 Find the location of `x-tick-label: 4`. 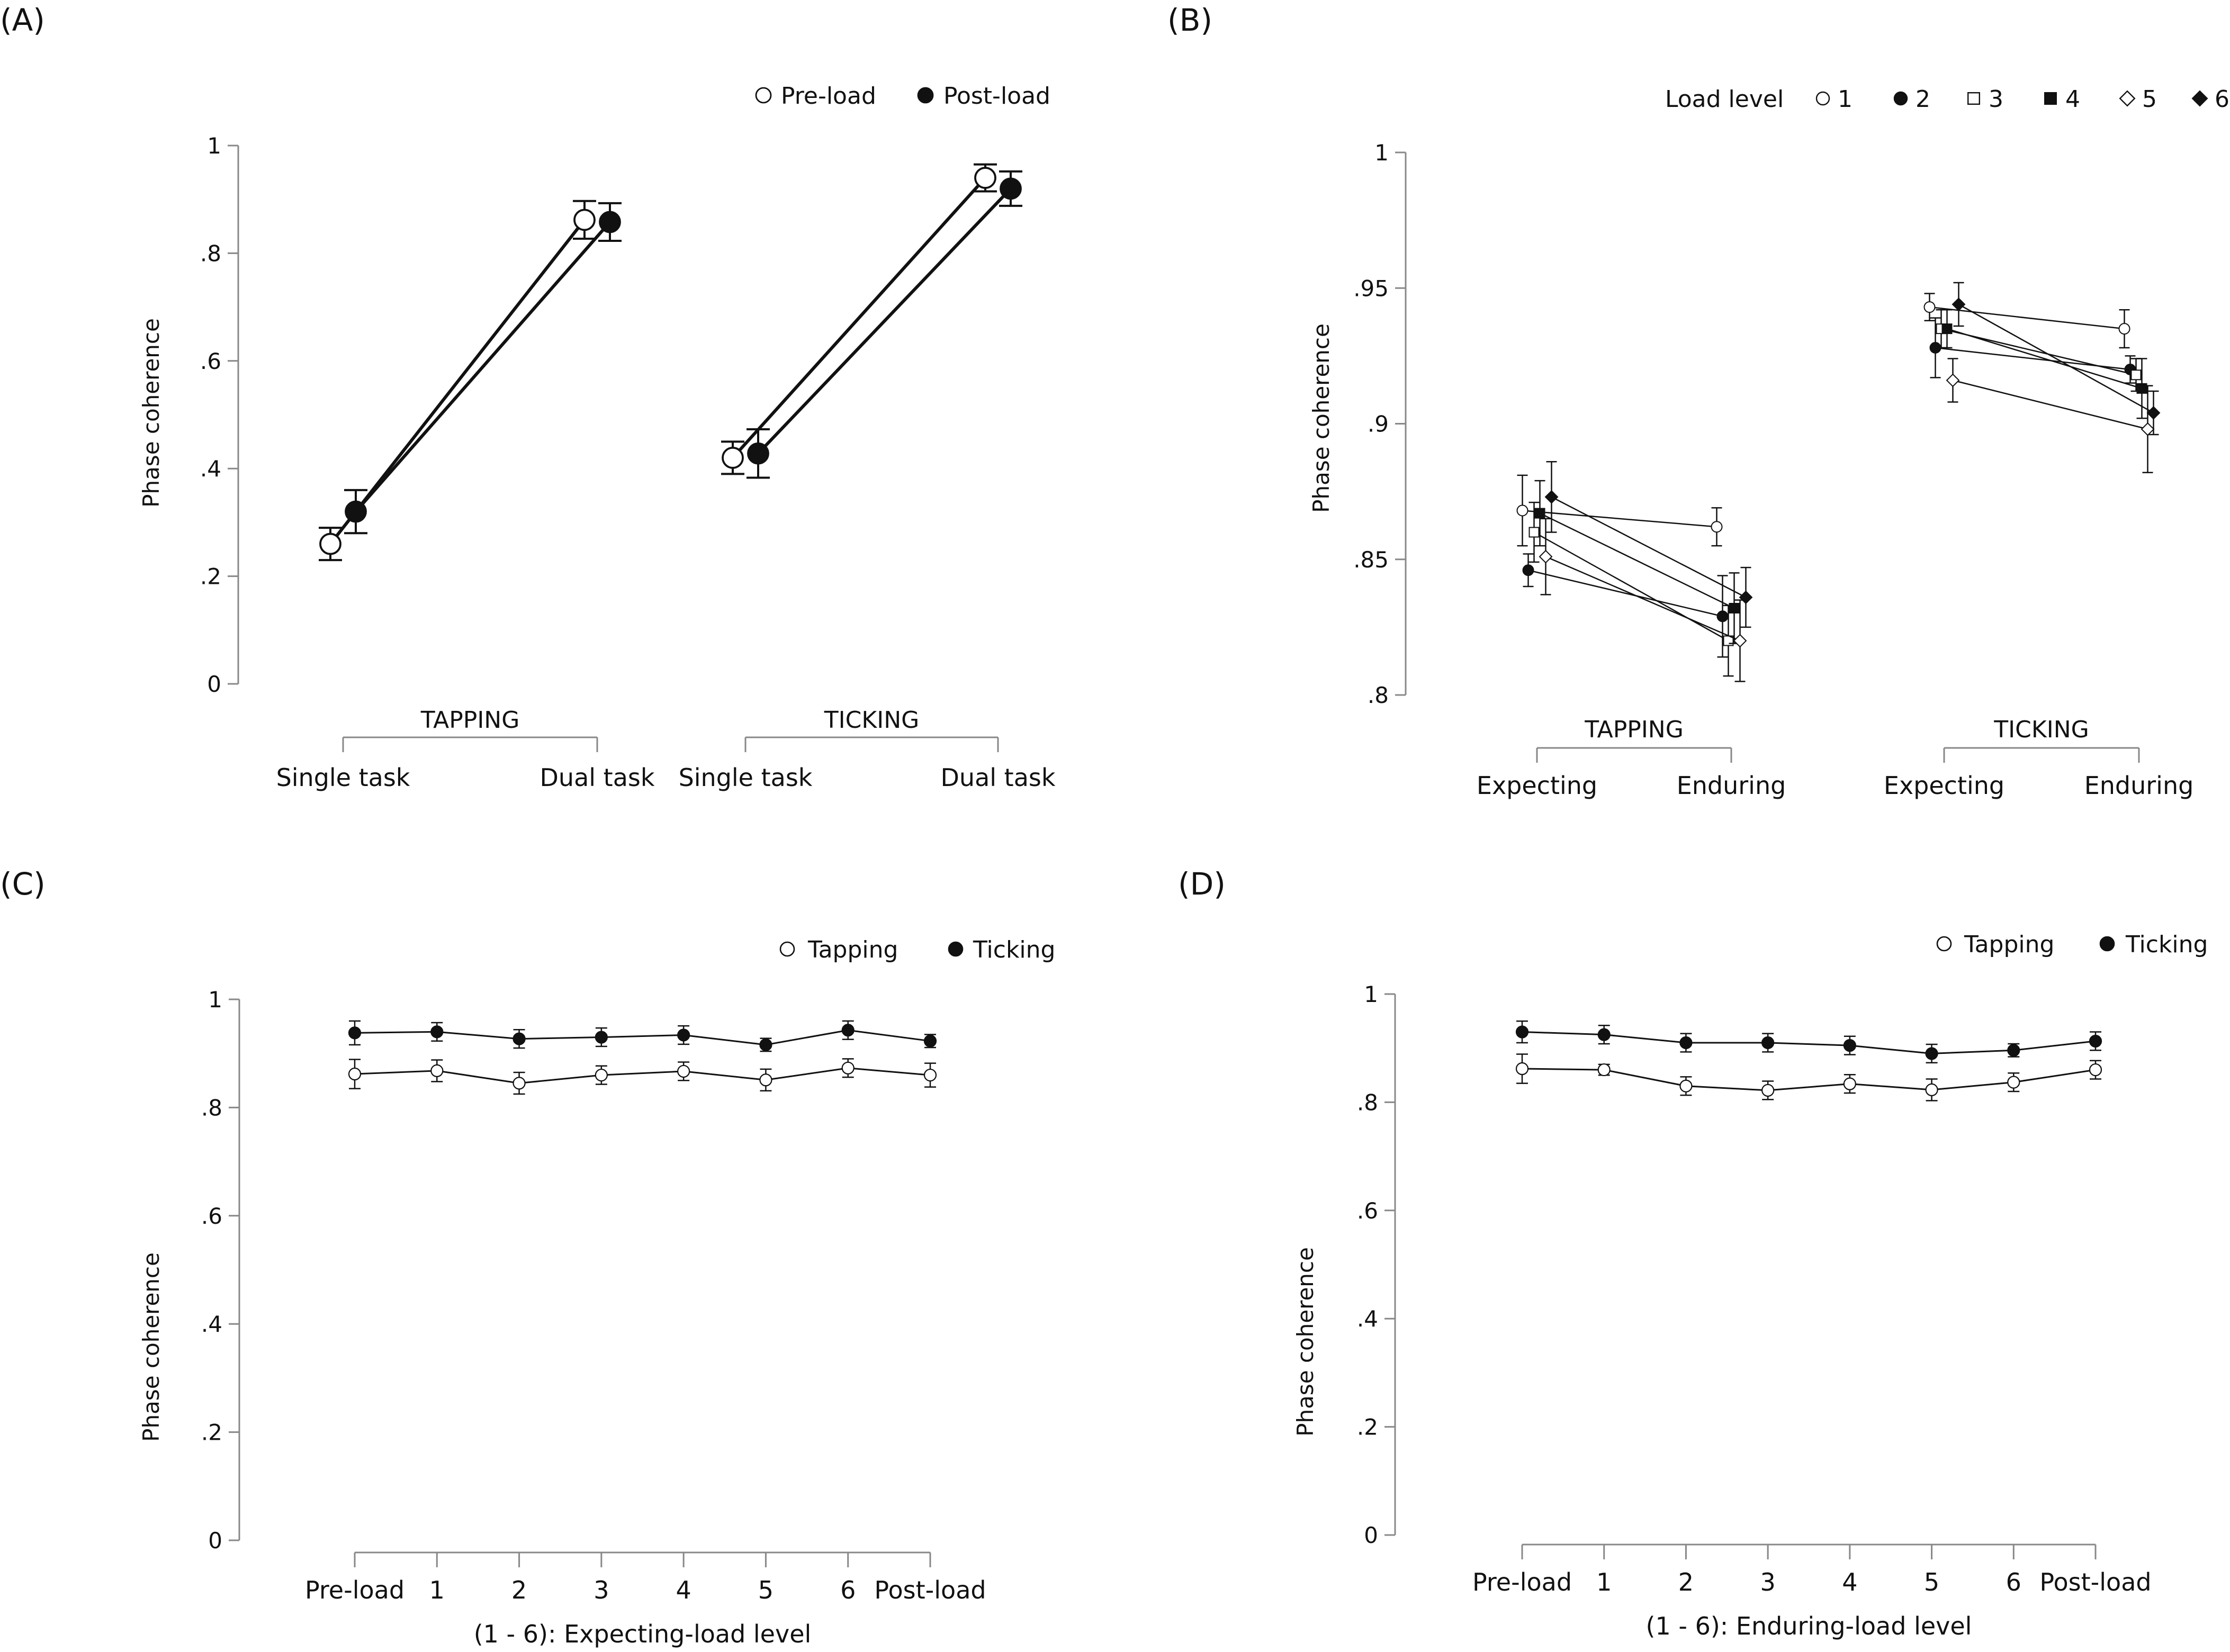

x-tick-label: 4 is located at coordinates (683, 1590).